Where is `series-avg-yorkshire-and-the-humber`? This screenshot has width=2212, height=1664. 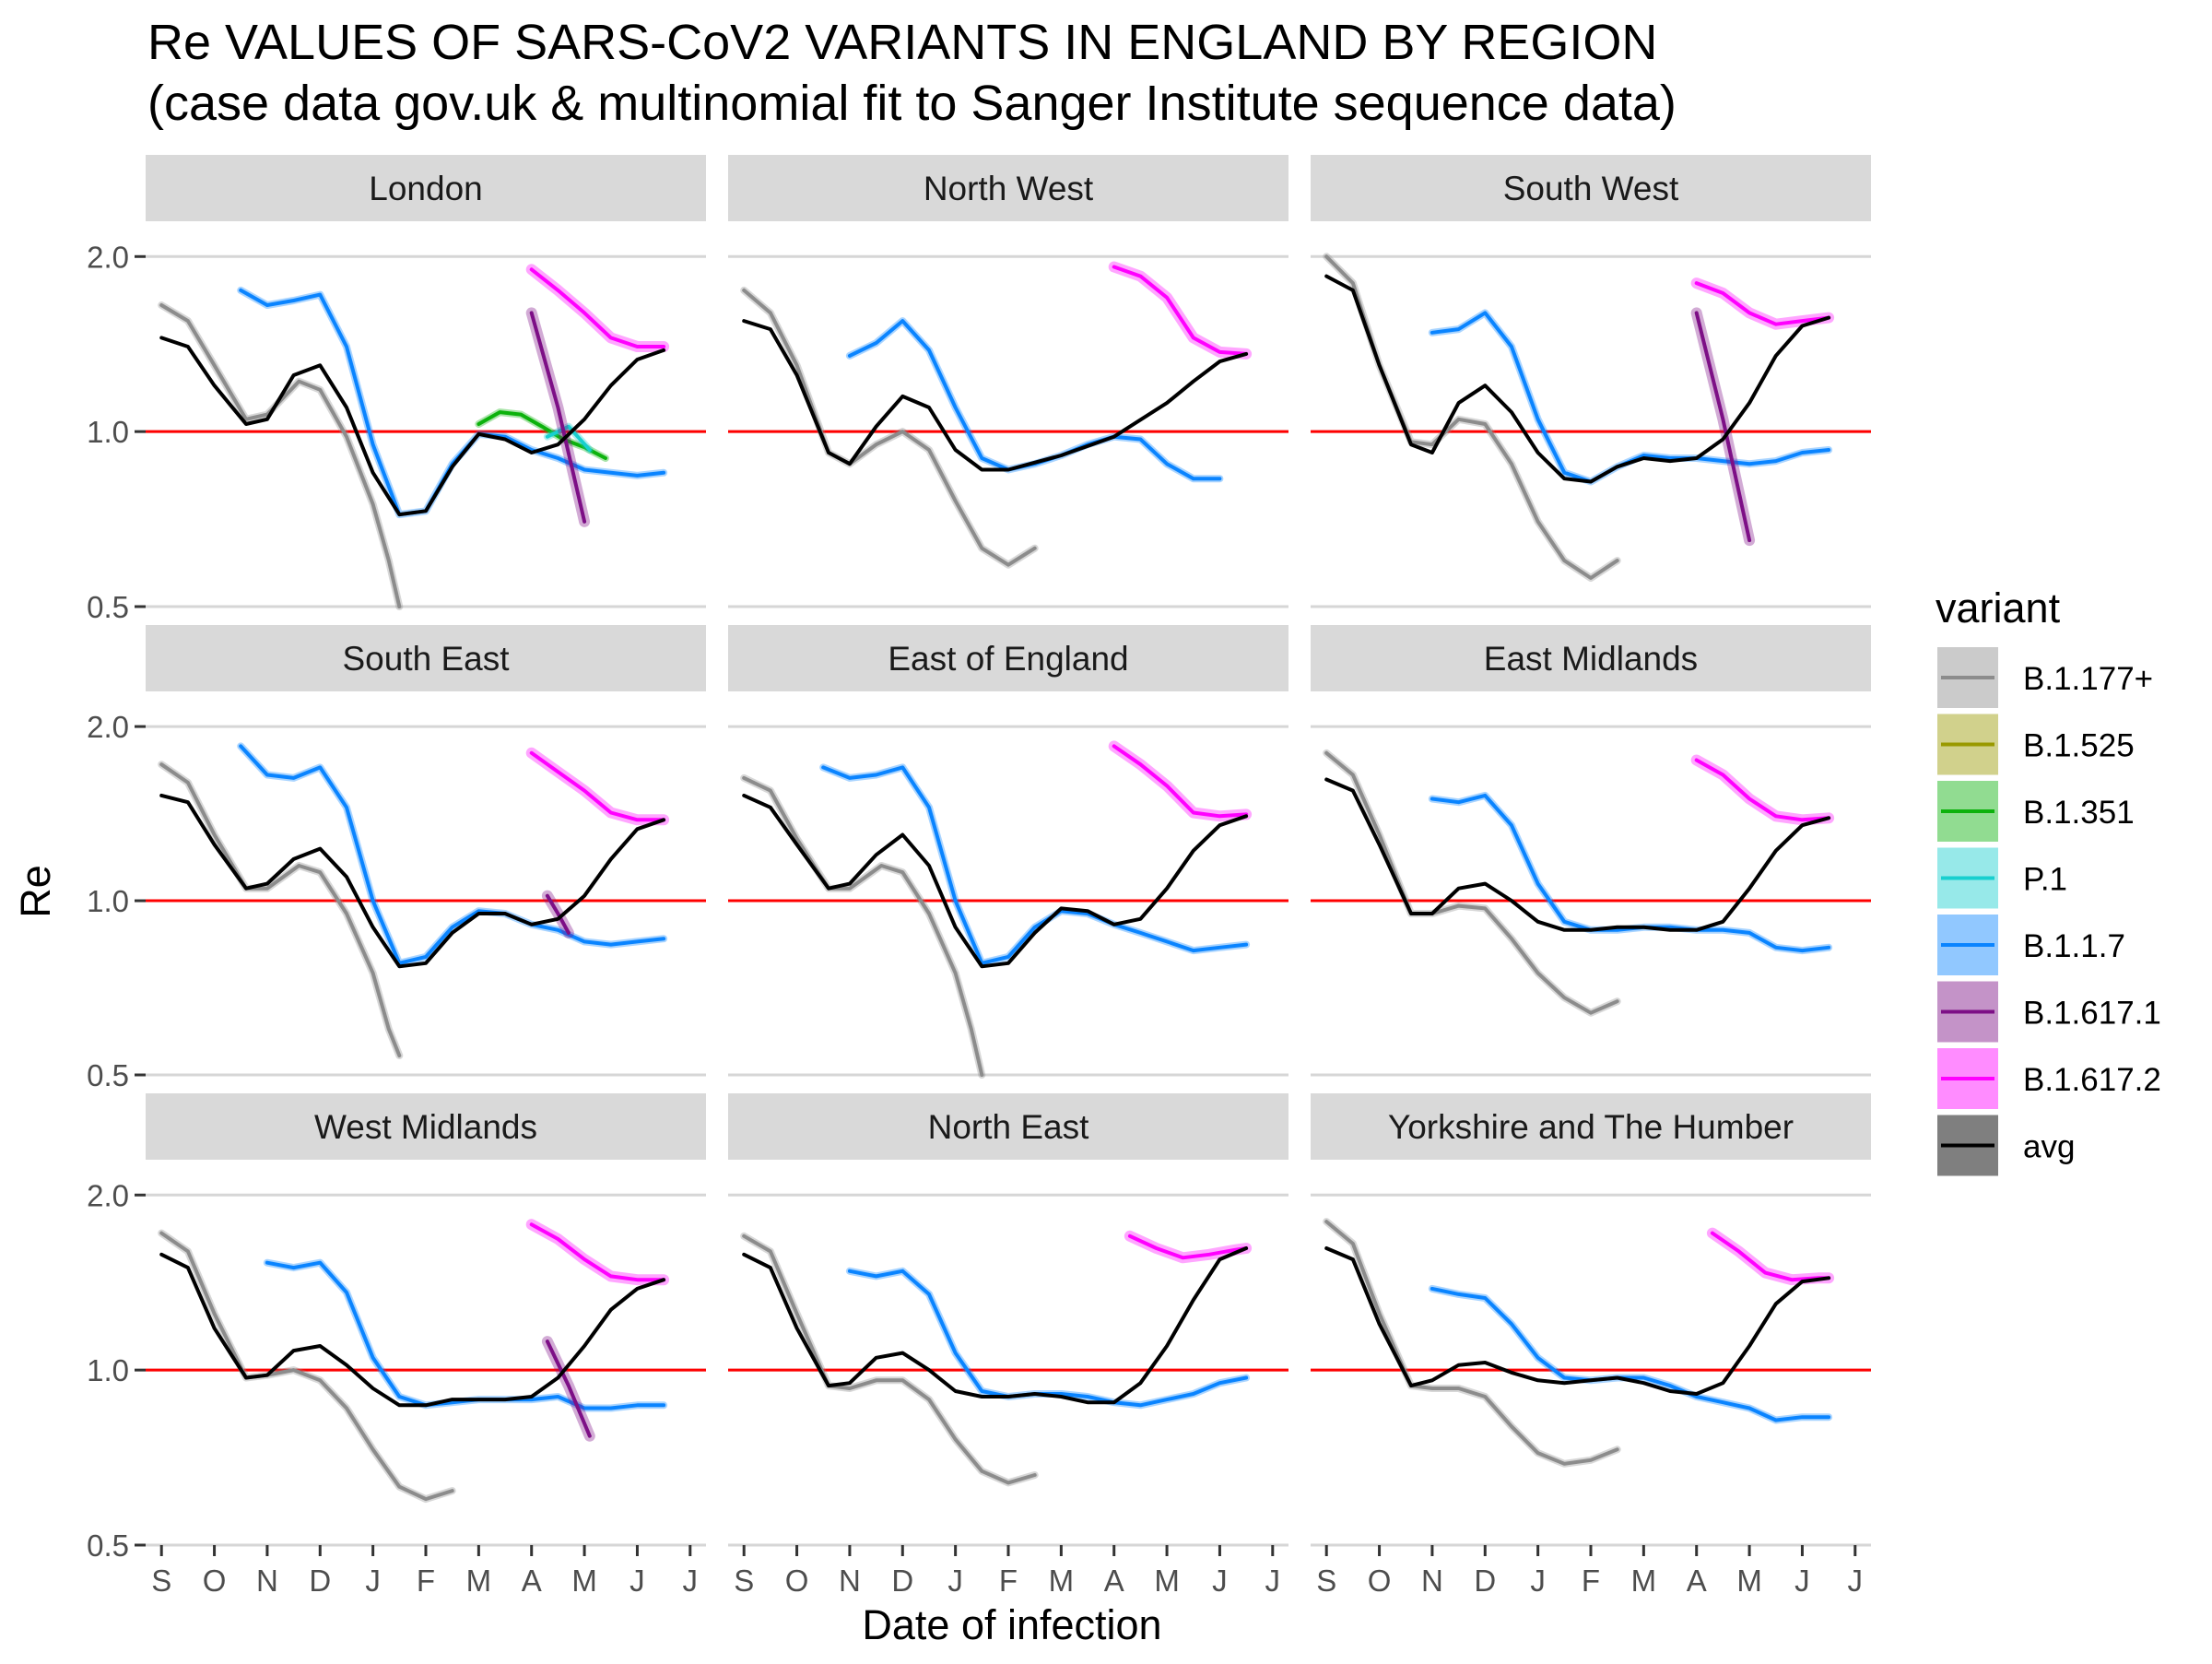
series-avg-yorkshire-and-the-humber is located at coordinates (1577, 1321).